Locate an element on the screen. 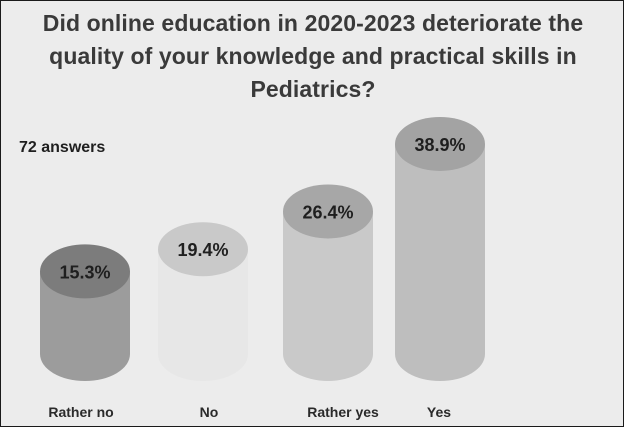 This screenshot has height=427, width=624. bar-top-yes is located at coordinates (440, 143).